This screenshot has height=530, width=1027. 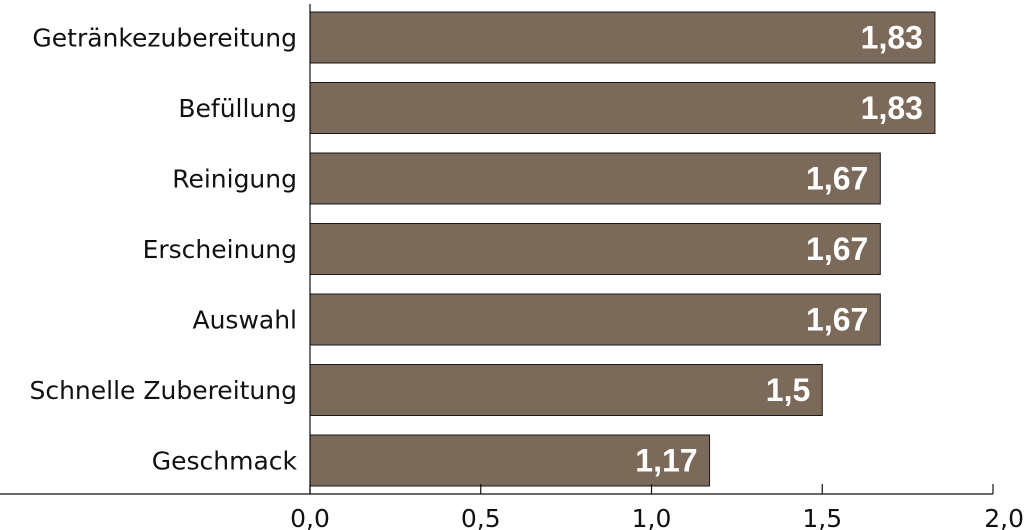 What do you see at coordinates (822, 517) in the screenshot?
I see `x-tick-label-3: 1,5` at bounding box center [822, 517].